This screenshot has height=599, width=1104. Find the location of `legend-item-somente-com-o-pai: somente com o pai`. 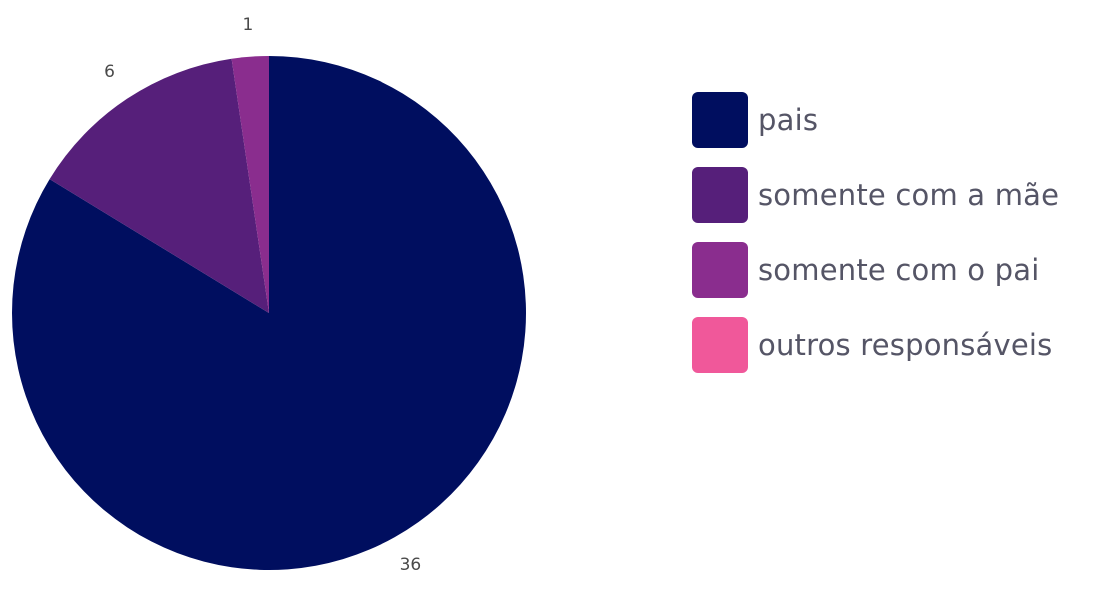

legend-item-somente-com-o-pai: somente com o pai is located at coordinates (897, 270).